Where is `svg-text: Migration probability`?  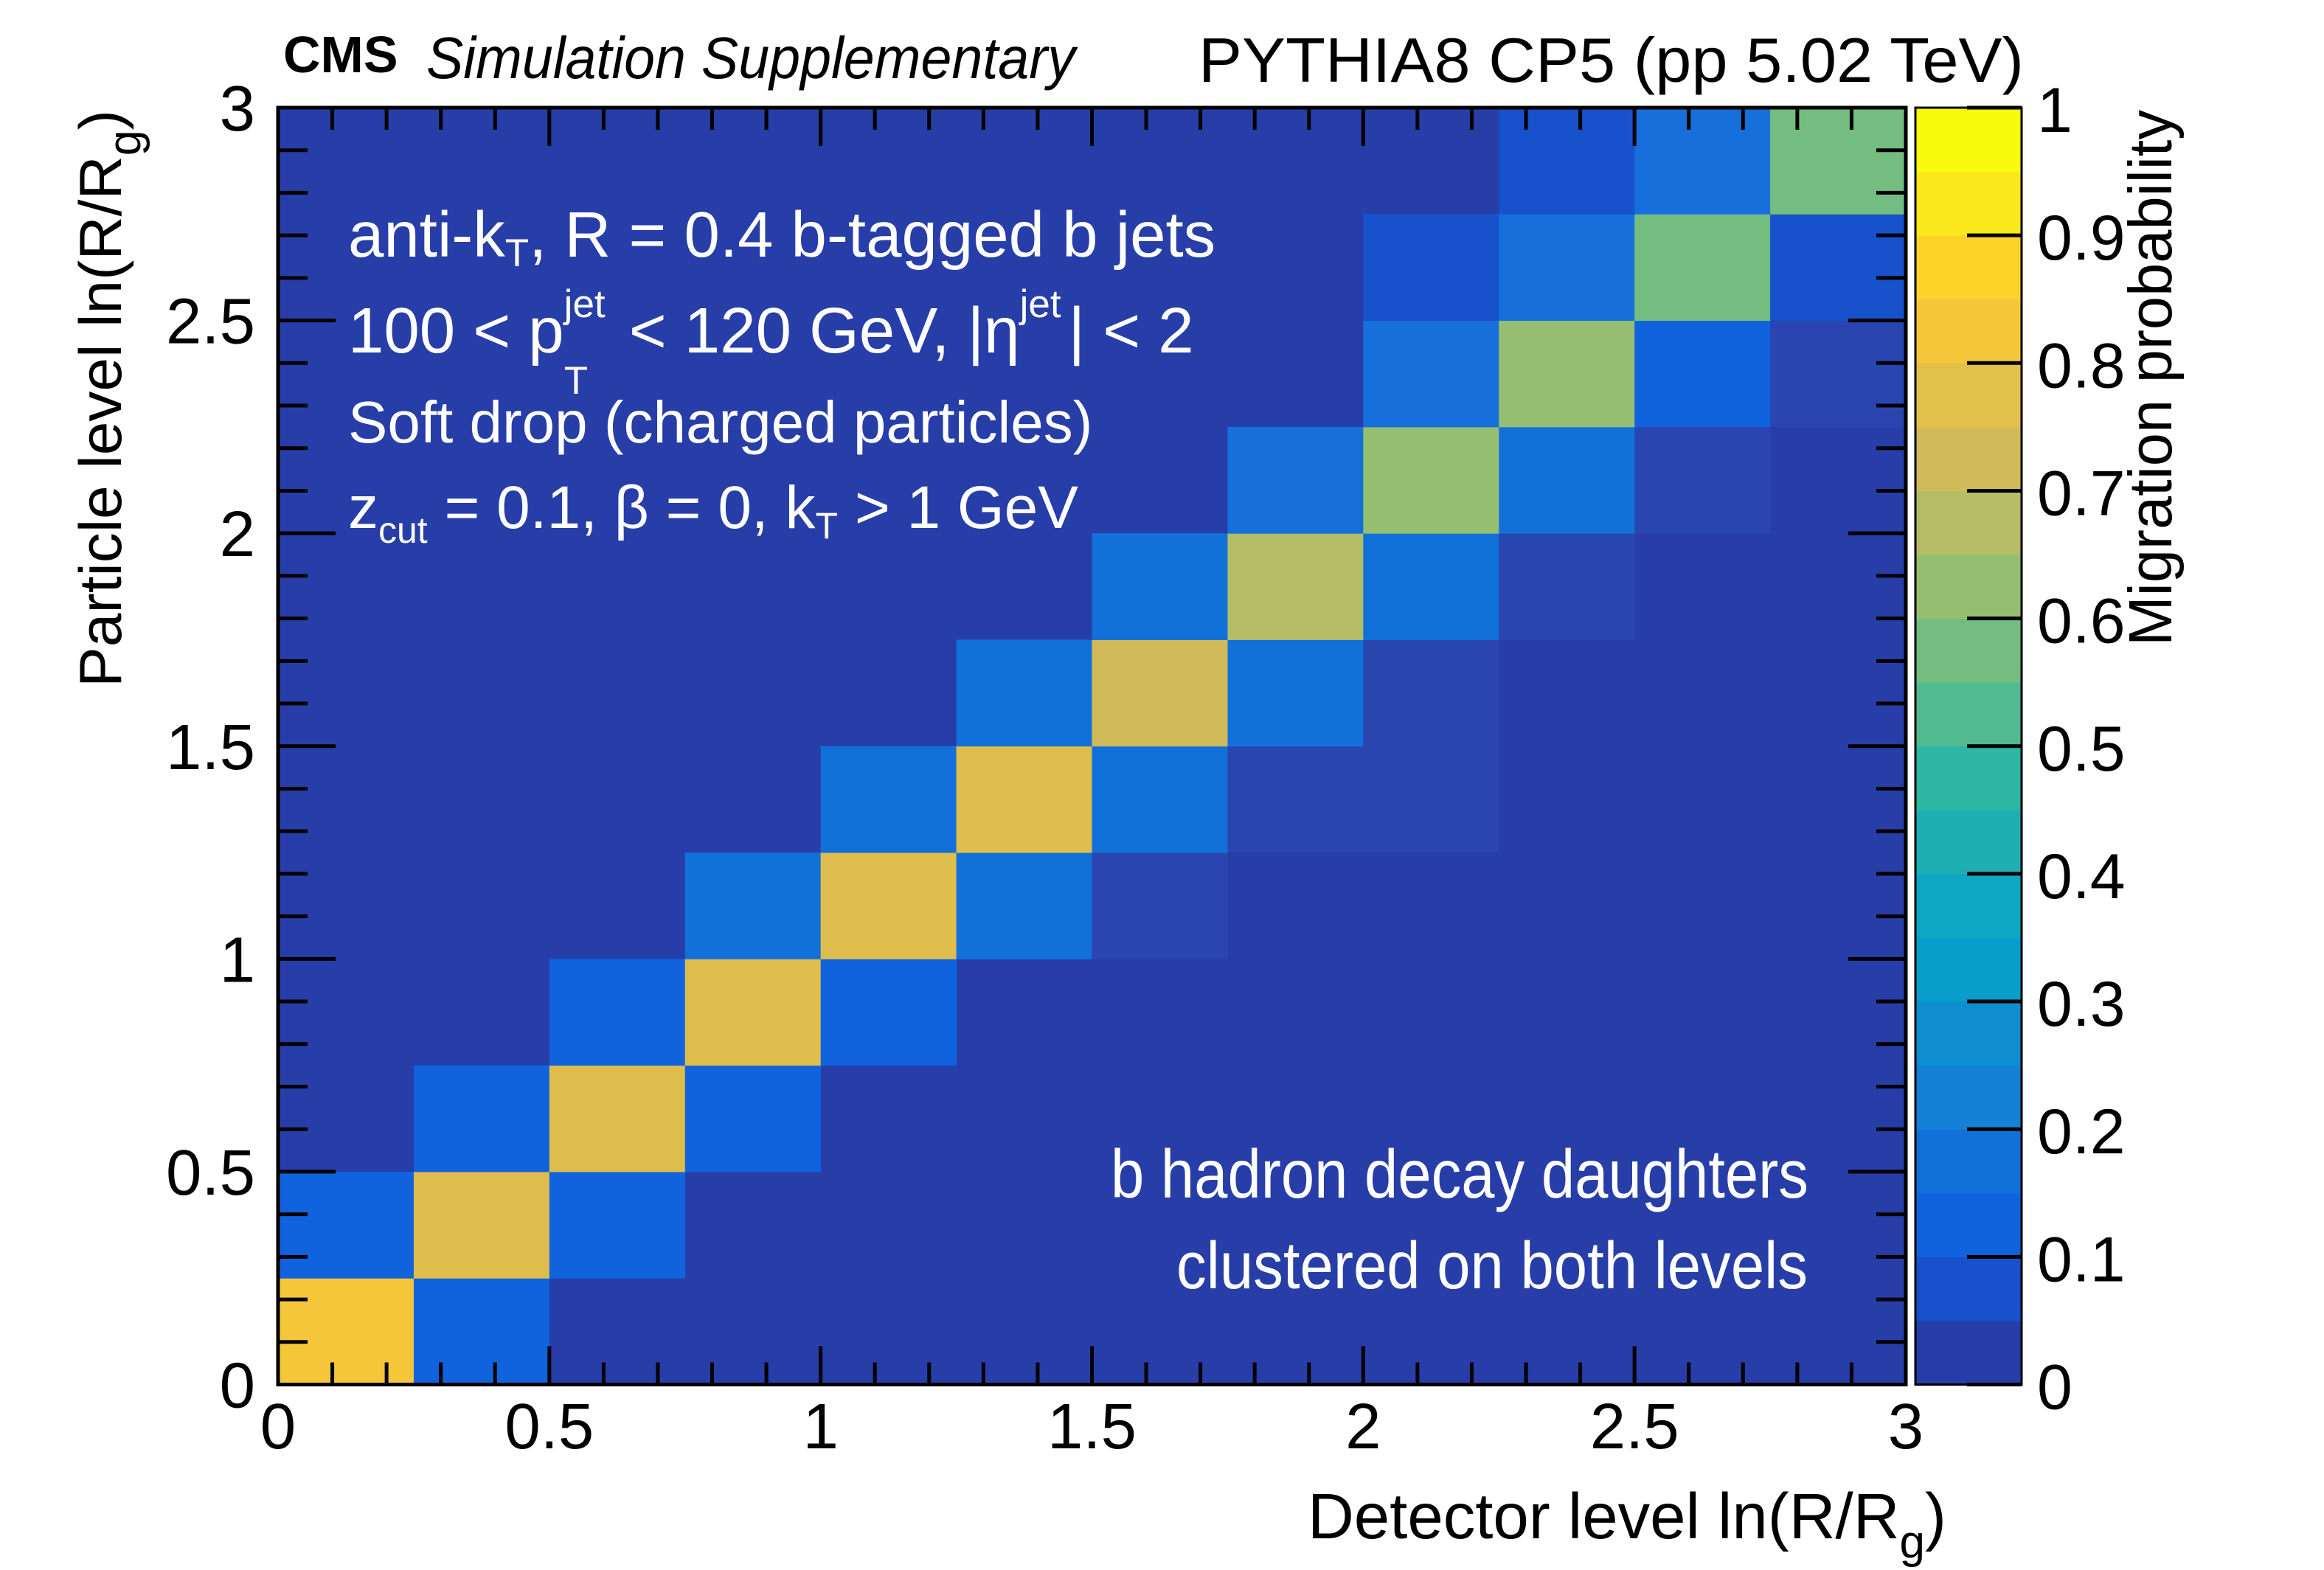 svg-text: Migration probability is located at coordinates (2150, 378).